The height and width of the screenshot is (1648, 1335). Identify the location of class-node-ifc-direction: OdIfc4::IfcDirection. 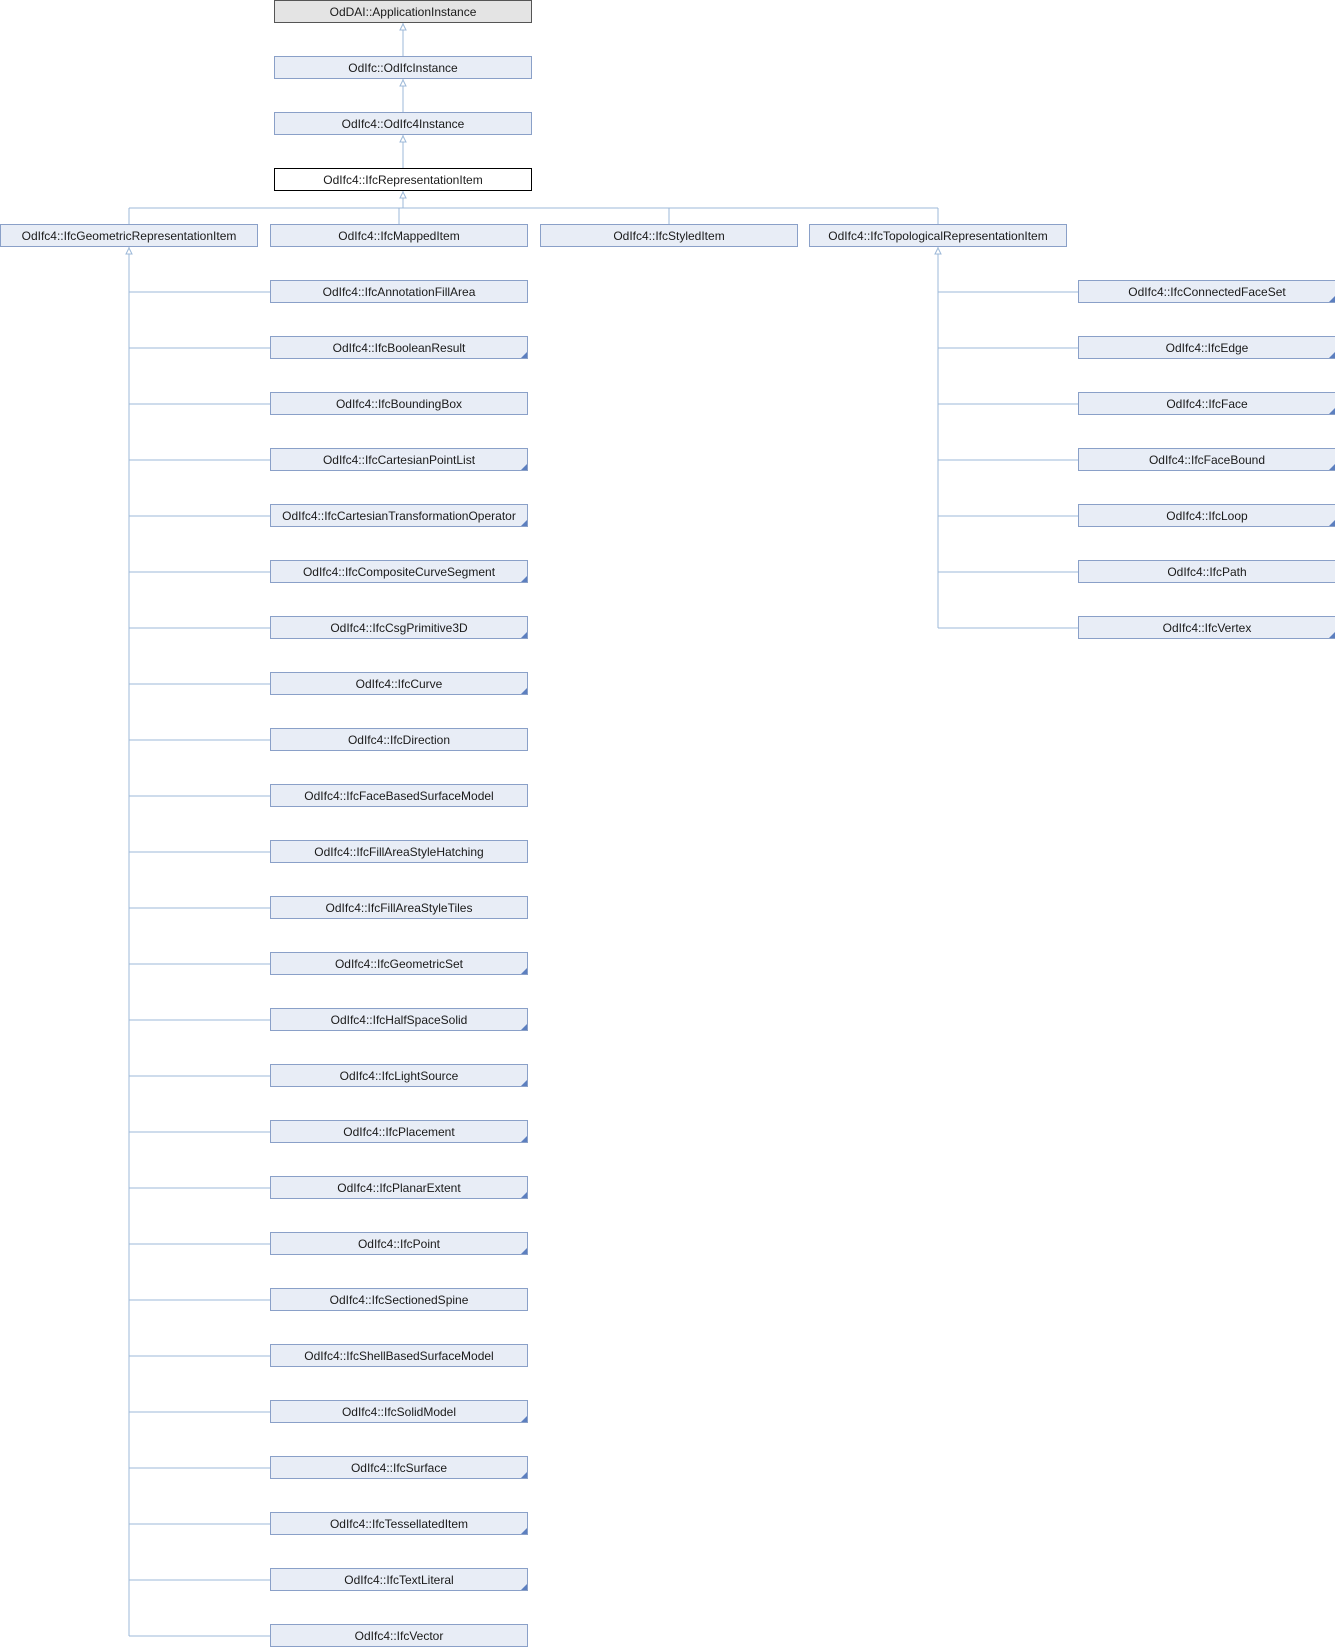
(399, 739).